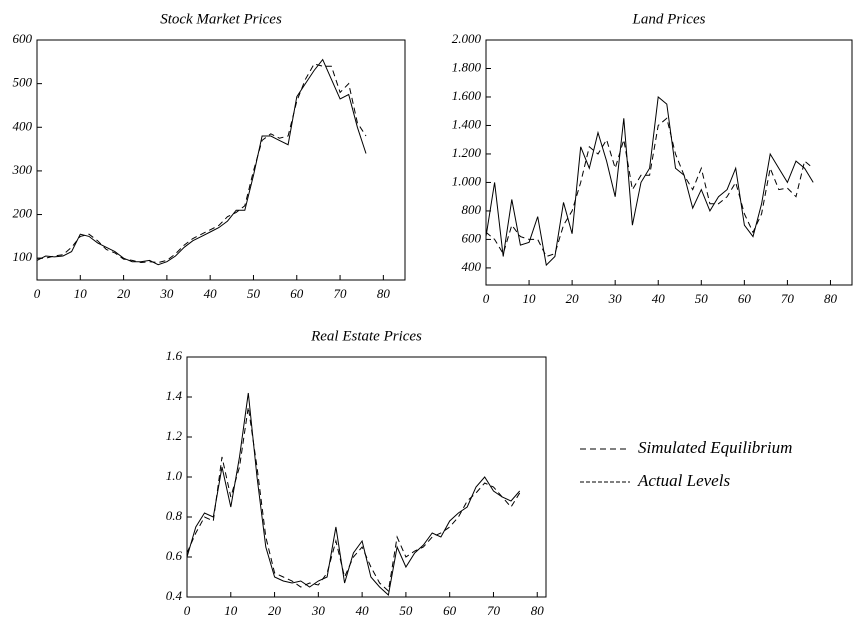 Image resolution: width=853 pixels, height=626 pixels. I want to click on y-tick-label: 1.000, so click(467, 180).